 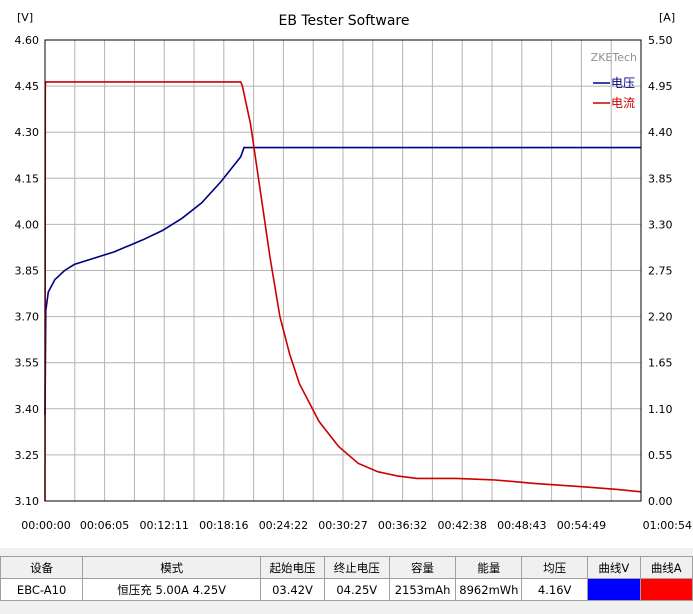 What do you see at coordinates (27, 132) in the screenshot?
I see `left-tick-label: 4.30` at bounding box center [27, 132].